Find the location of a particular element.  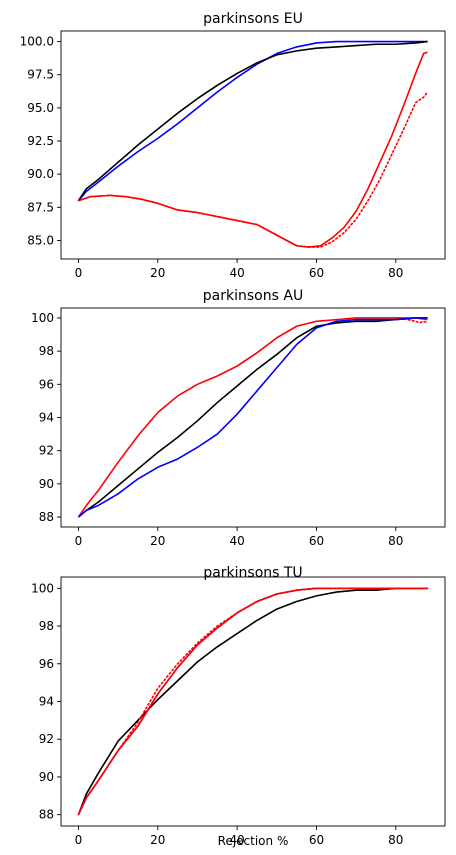

y-tick-label: 90.0 is located at coordinates (40, 174).